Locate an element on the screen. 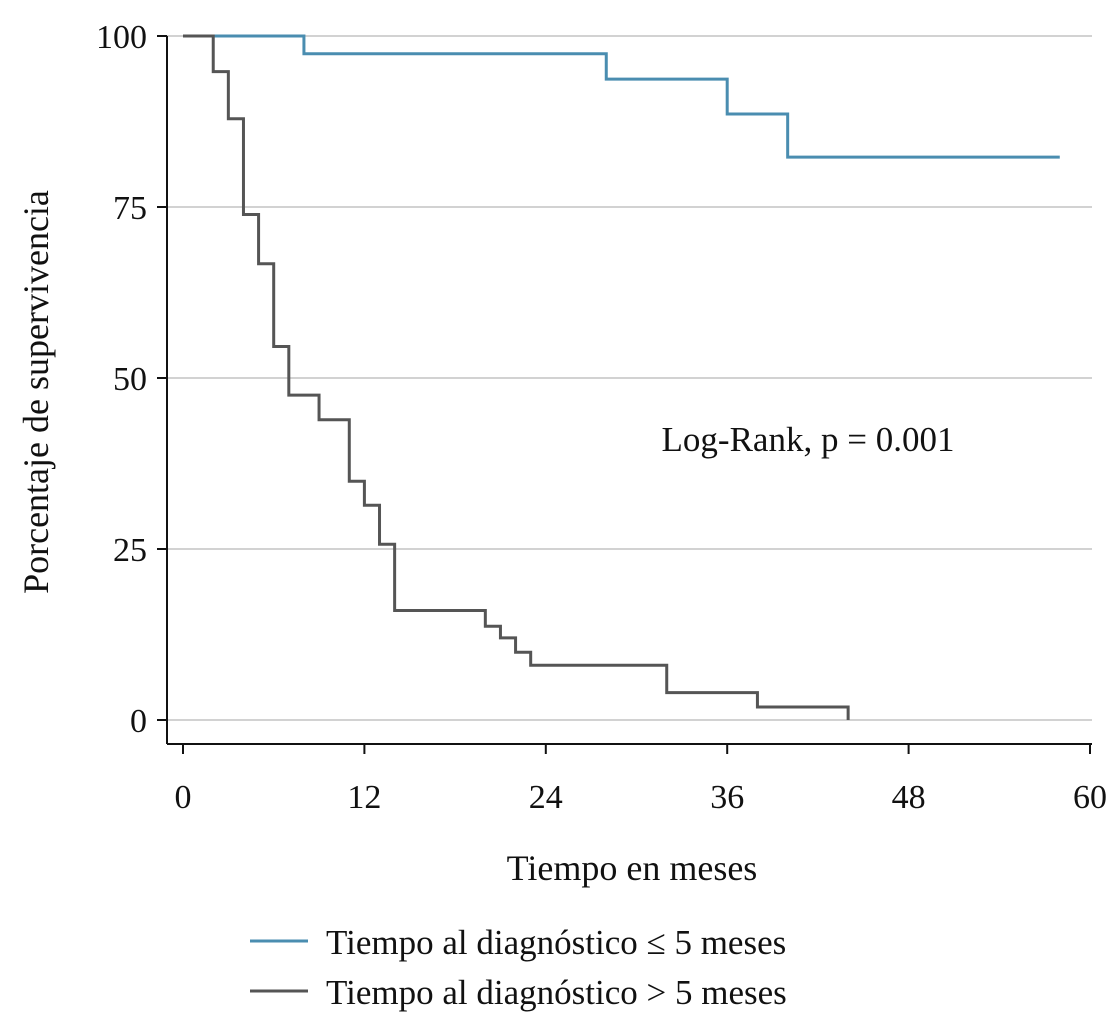 The width and height of the screenshot is (1108, 1024). y-axis-title: Porcentaje de supervivencia is located at coordinates (36, 392).